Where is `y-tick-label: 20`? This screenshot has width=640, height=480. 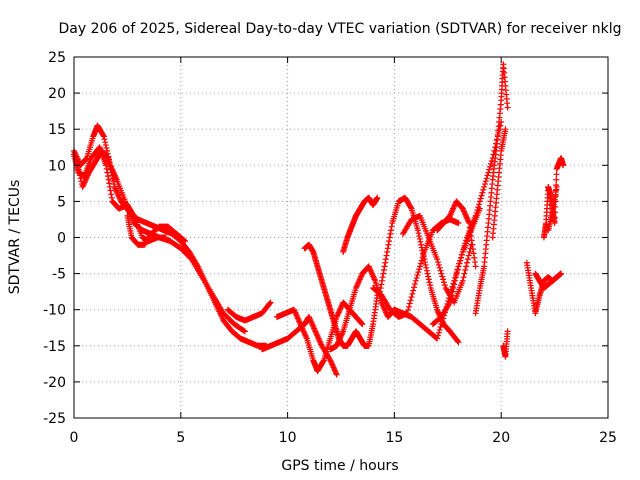
y-tick-label: 20 is located at coordinates (57, 94).